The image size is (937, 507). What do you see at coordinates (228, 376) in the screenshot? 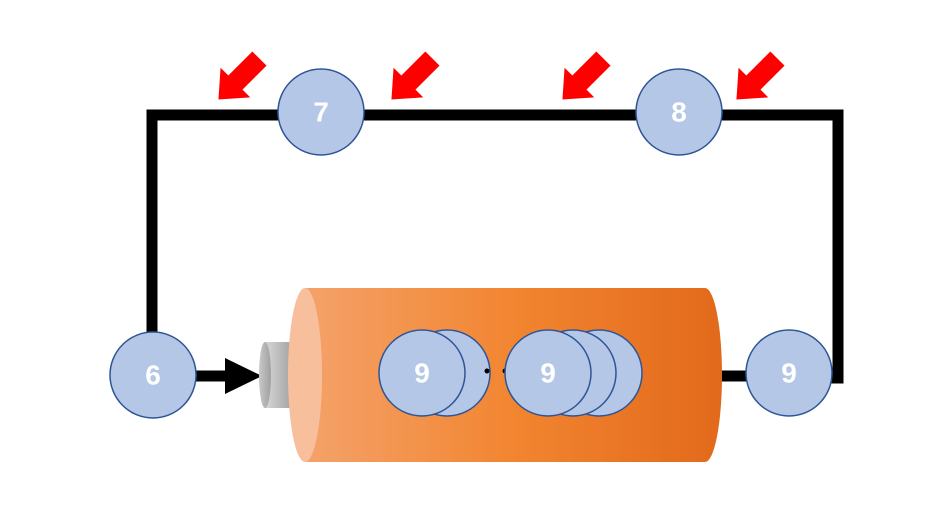
I see `flow-arrow-icon` at bounding box center [228, 376].